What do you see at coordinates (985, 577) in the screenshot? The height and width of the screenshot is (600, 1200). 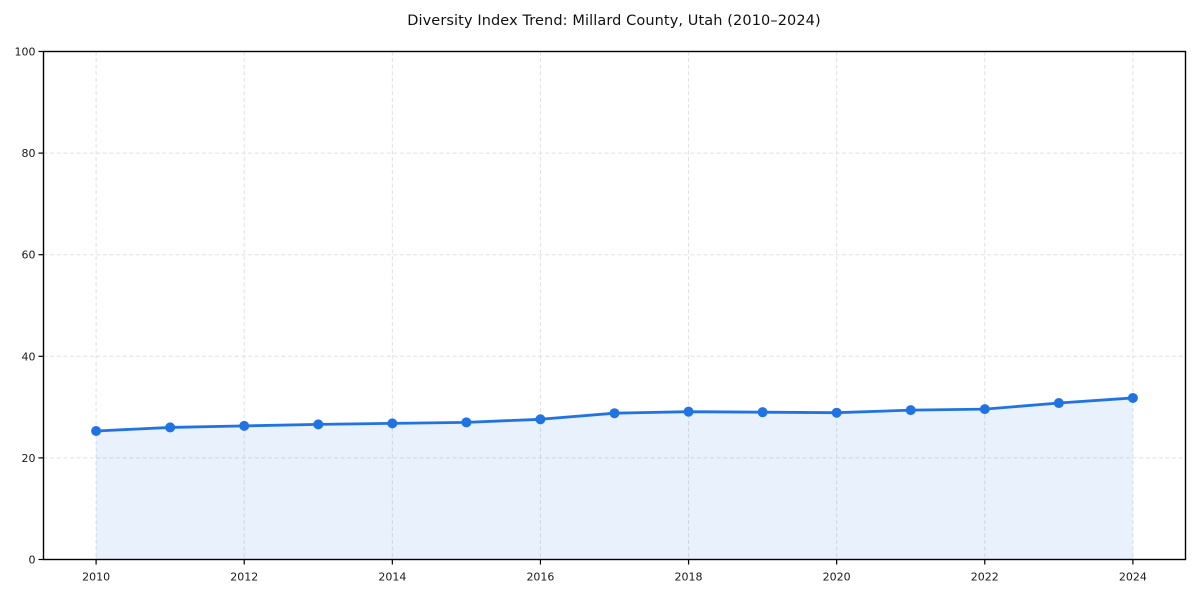 I see `x-tick-label: 2022` at bounding box center [985, 577].